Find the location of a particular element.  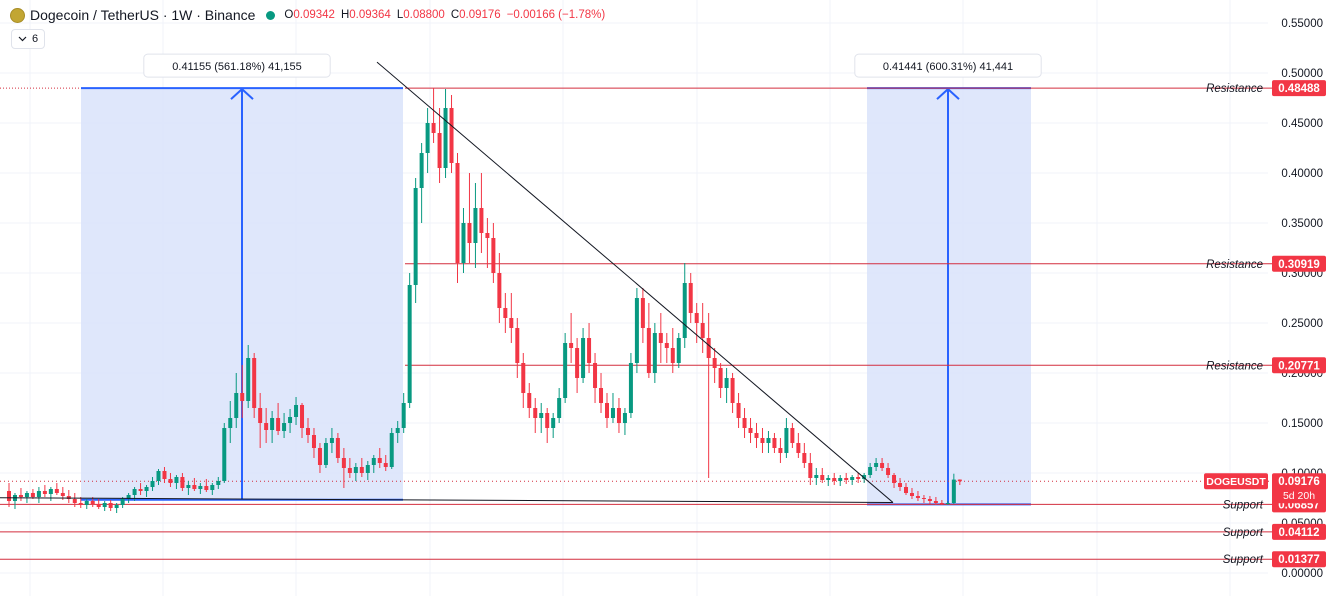

level-price-badge: 0.48488 is located at coordinates (1299, 89).